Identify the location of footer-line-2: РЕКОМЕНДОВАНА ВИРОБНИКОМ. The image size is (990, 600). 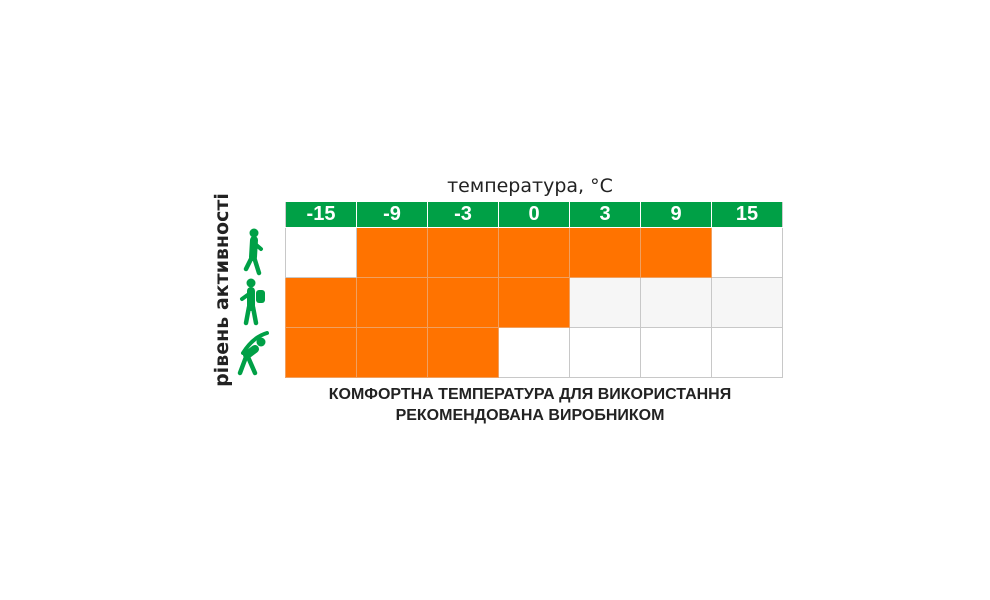
(530, 415).